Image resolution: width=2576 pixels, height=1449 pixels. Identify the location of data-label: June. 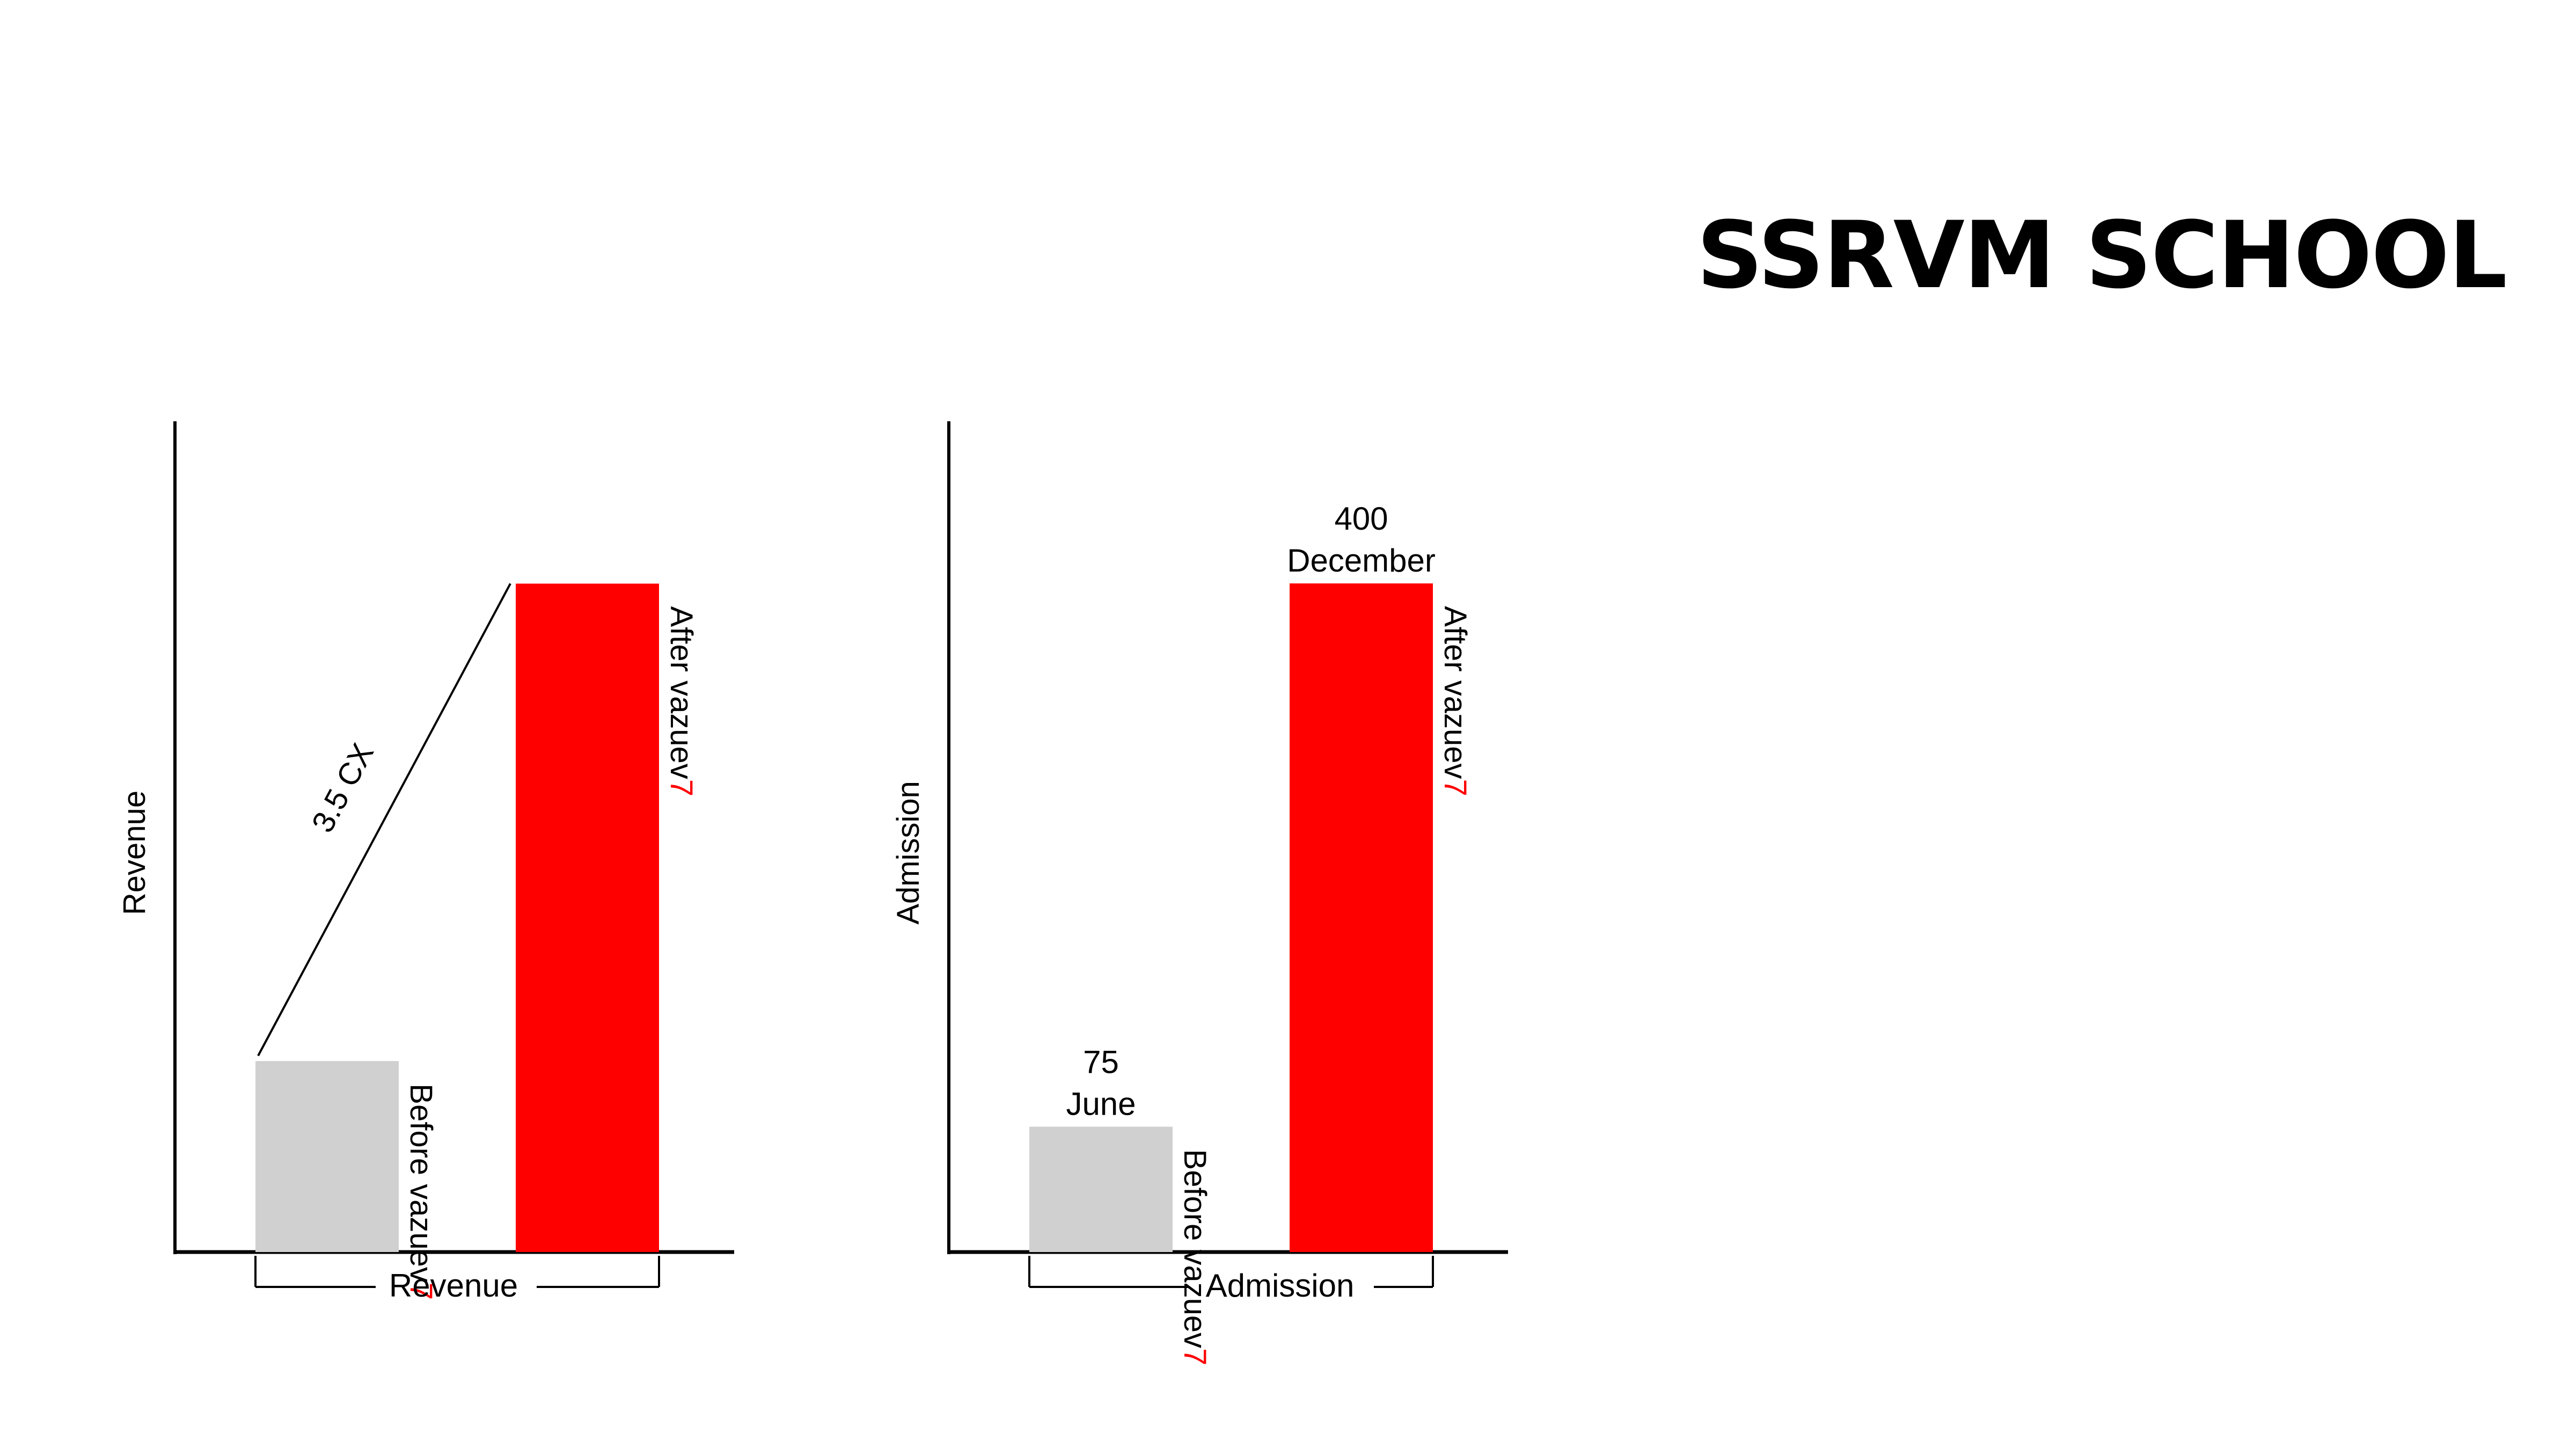
(1101, 1104).